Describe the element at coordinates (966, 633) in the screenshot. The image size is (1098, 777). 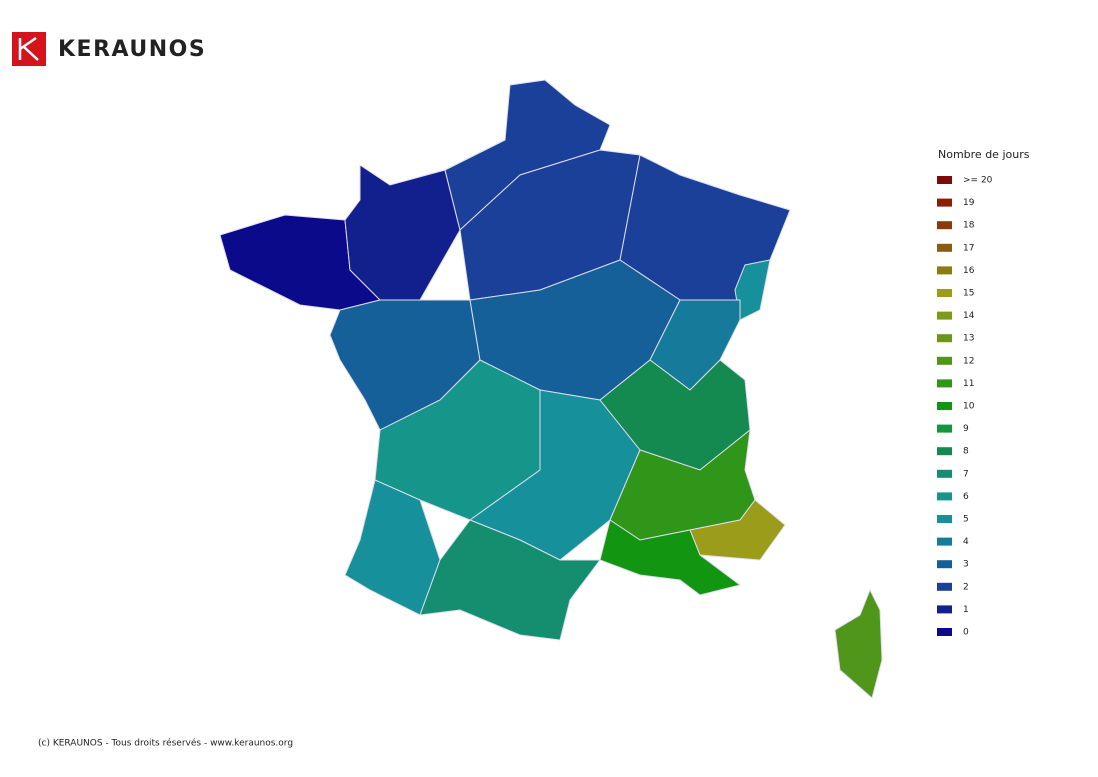
I see `legend-label: 0` at that location.